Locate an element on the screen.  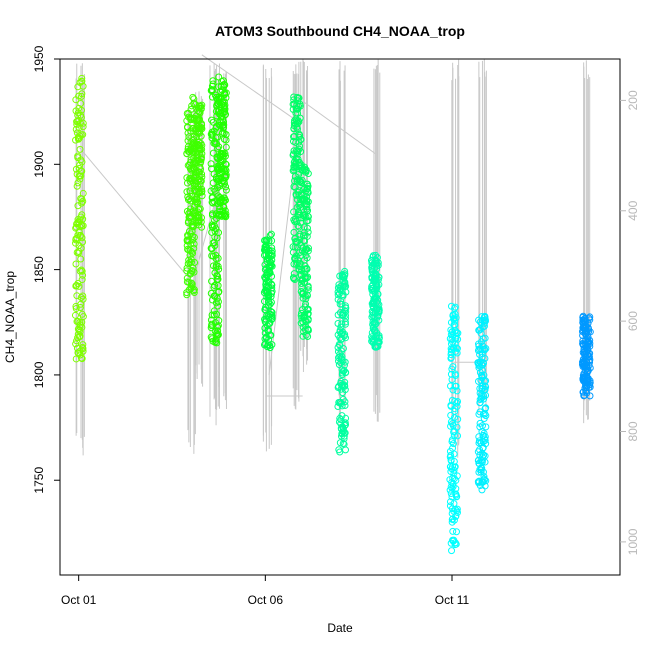
x-axis-label: Date is located at coordinates (340, 628).